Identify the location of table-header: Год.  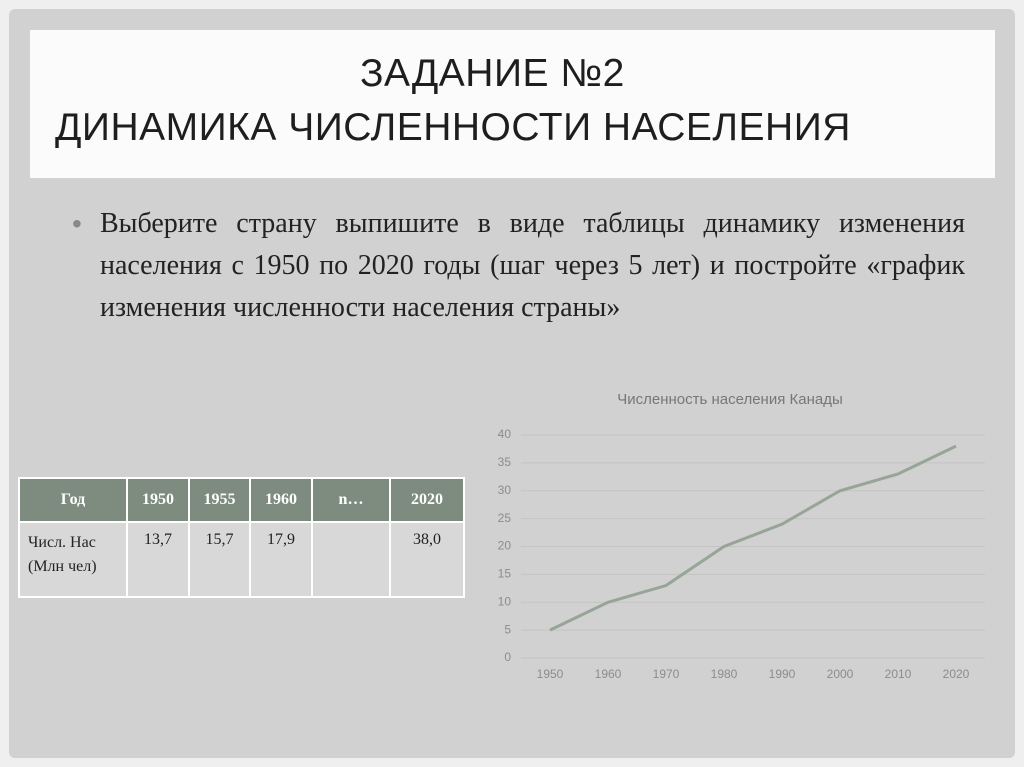
(73, 500).